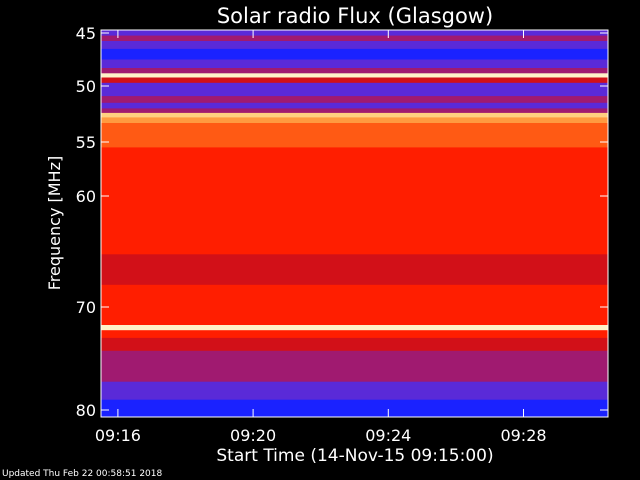 The height and width of the screenshot is (480, 640). What do you see at coordinates (86, 410) in the screenshot?
I see `y-tick-label: 80` at bounding box center [86, 410].